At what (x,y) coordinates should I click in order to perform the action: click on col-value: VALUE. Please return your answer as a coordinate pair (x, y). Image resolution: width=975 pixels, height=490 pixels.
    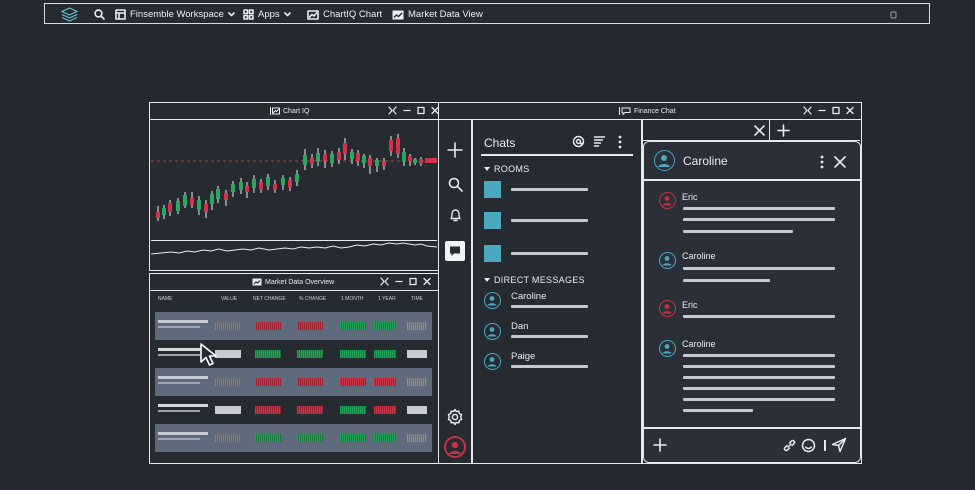
    Looking at the image, I should click on (229, 299).